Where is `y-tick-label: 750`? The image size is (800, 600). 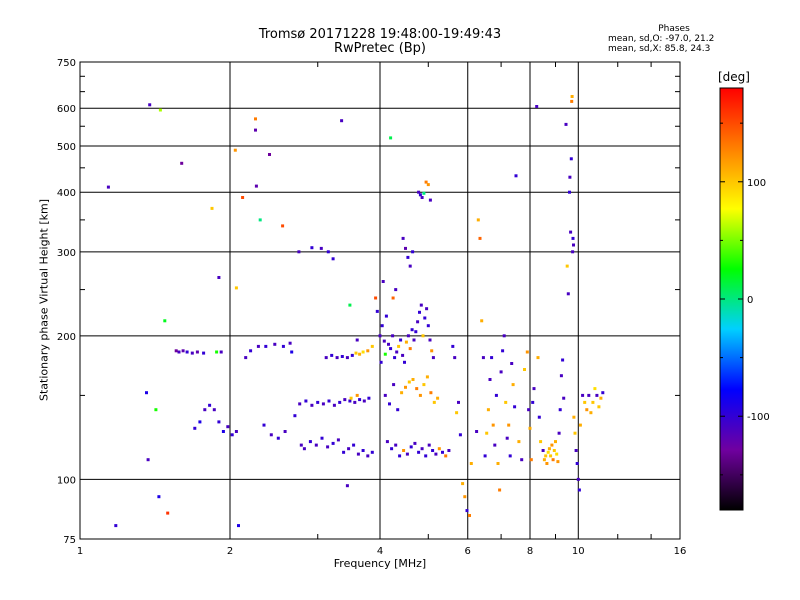 y-tick-label: 750 is located at coordinates (66, 63).